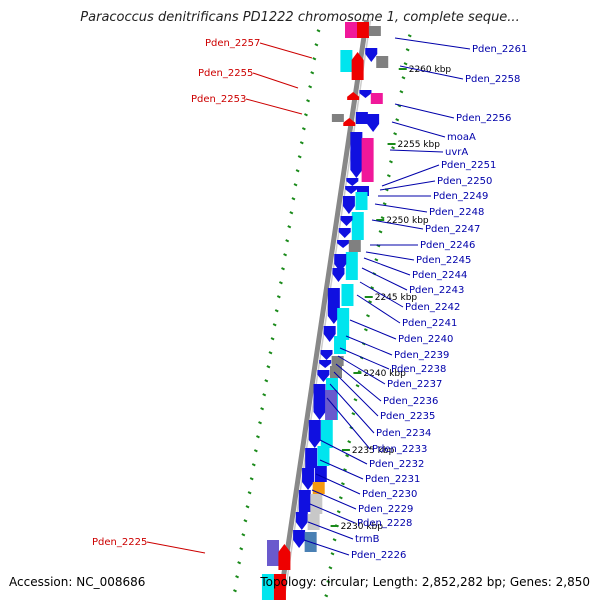 Image resolution: width=600 pixels, height=600 pixels. I want to click on right-gene-label: Pden_2238, so click(418, 369).